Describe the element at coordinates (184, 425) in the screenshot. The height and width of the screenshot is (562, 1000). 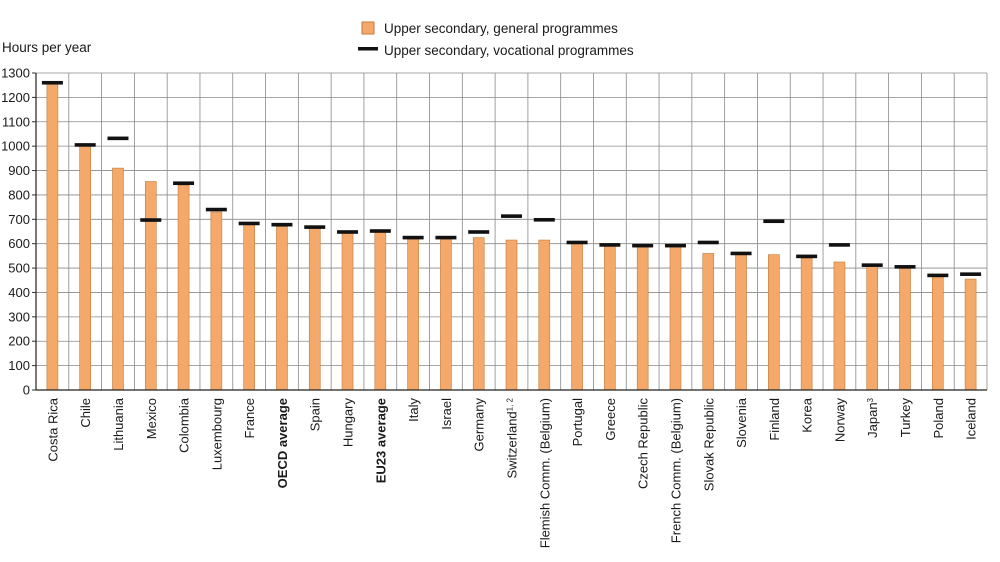
I see `x-tick-label: Colombia` at that location.